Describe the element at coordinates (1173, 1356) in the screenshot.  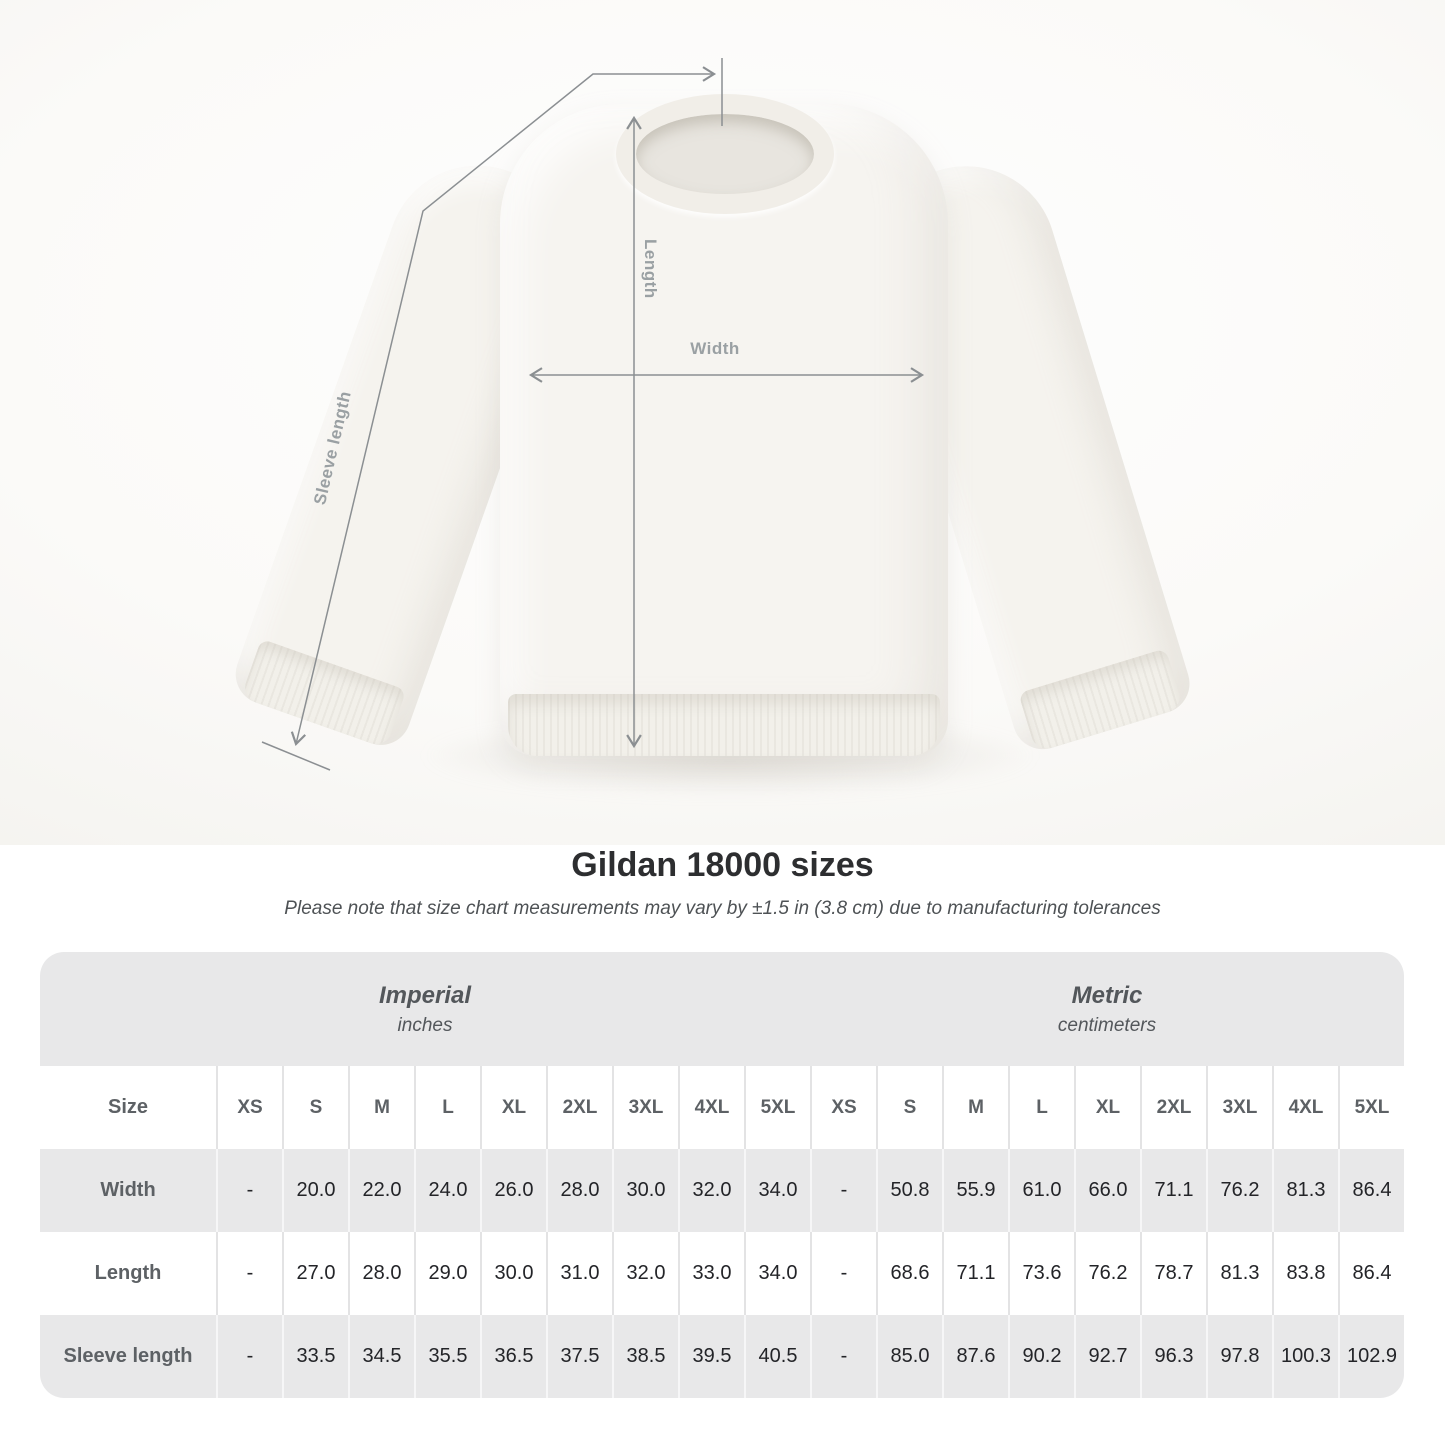
I see `table-cell: 96.3` at that location.